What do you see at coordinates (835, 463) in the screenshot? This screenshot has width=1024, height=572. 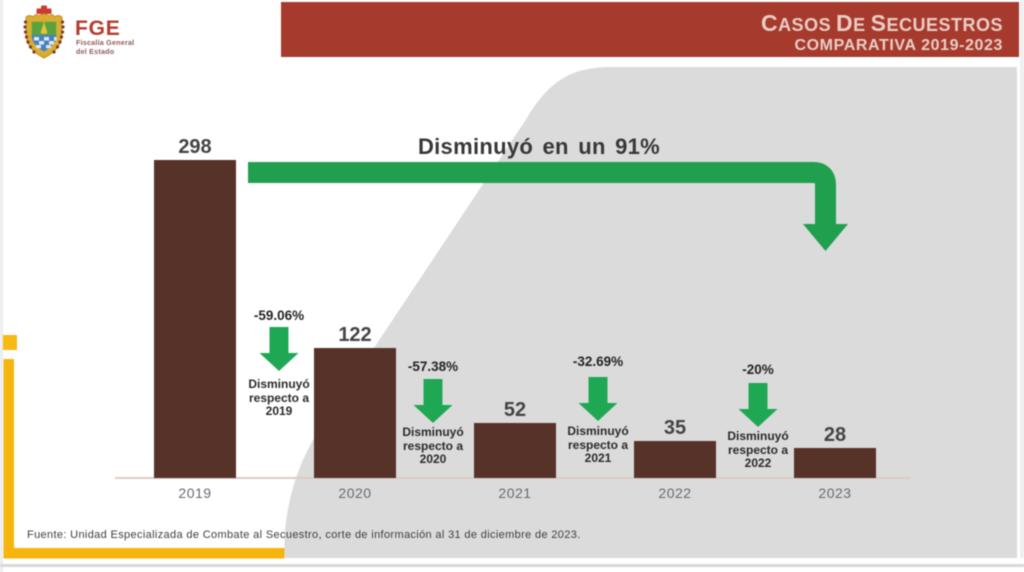 I see `bar-2023` at bounding box center [835, 463].